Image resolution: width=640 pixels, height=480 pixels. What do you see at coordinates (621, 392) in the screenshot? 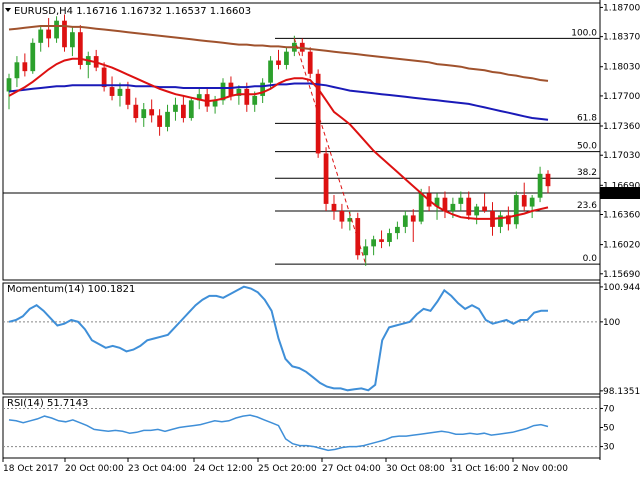
I see `momentum-tick-label: 98.1351` at bounding box center [621, 392].